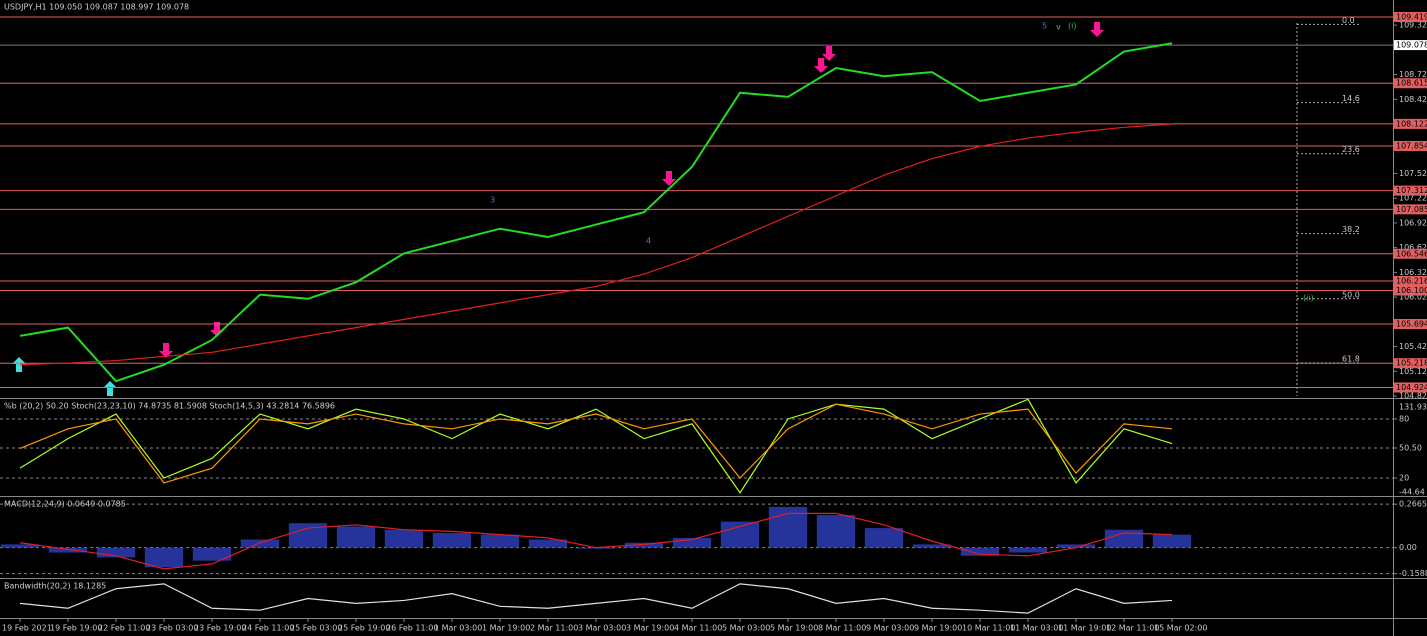  What do you see at coordinates (1351, 229) in the screenshot?
I see `fib-label: 38.2` at bounding box center [1351, 229].